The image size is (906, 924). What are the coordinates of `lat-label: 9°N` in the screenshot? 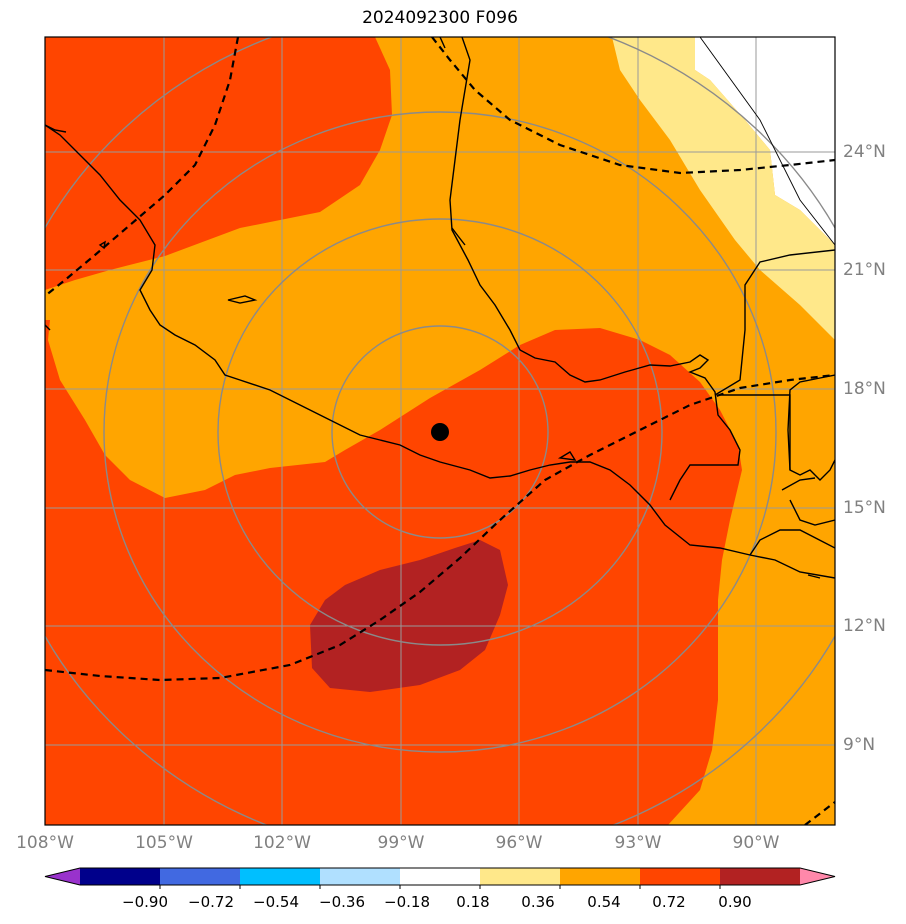 It's located at (859, 745).